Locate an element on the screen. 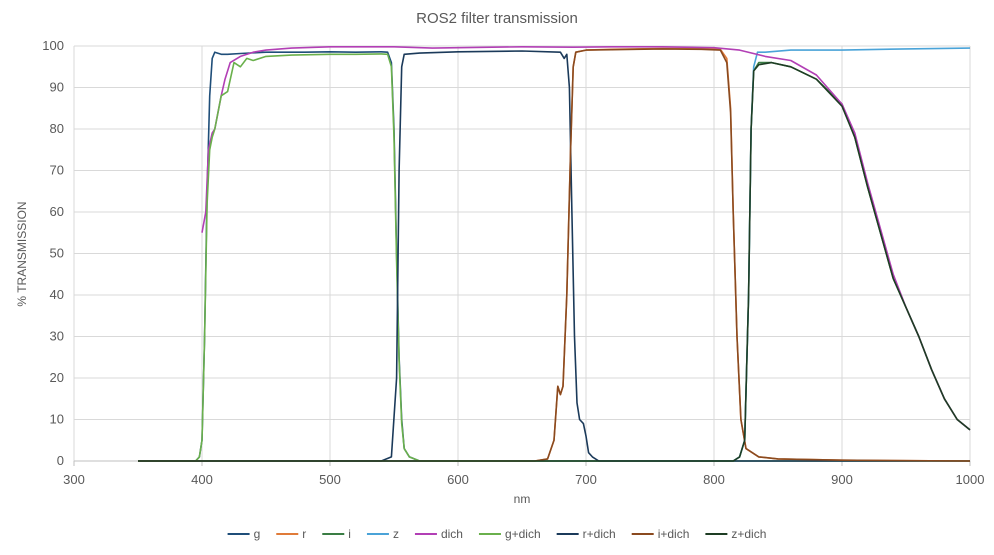 Image resolution: width=994 pixels, height=555 pixels. legend-label: g is located at coordinates (257, 534).